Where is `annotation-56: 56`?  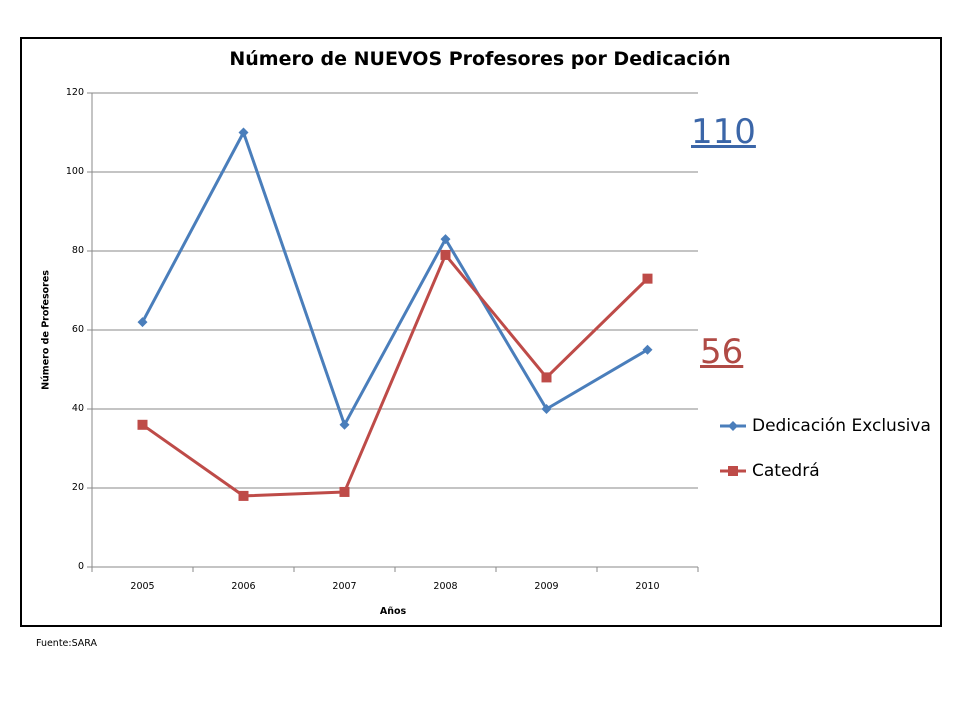 annotation-56: 56 is located at coordinates (722, 352).